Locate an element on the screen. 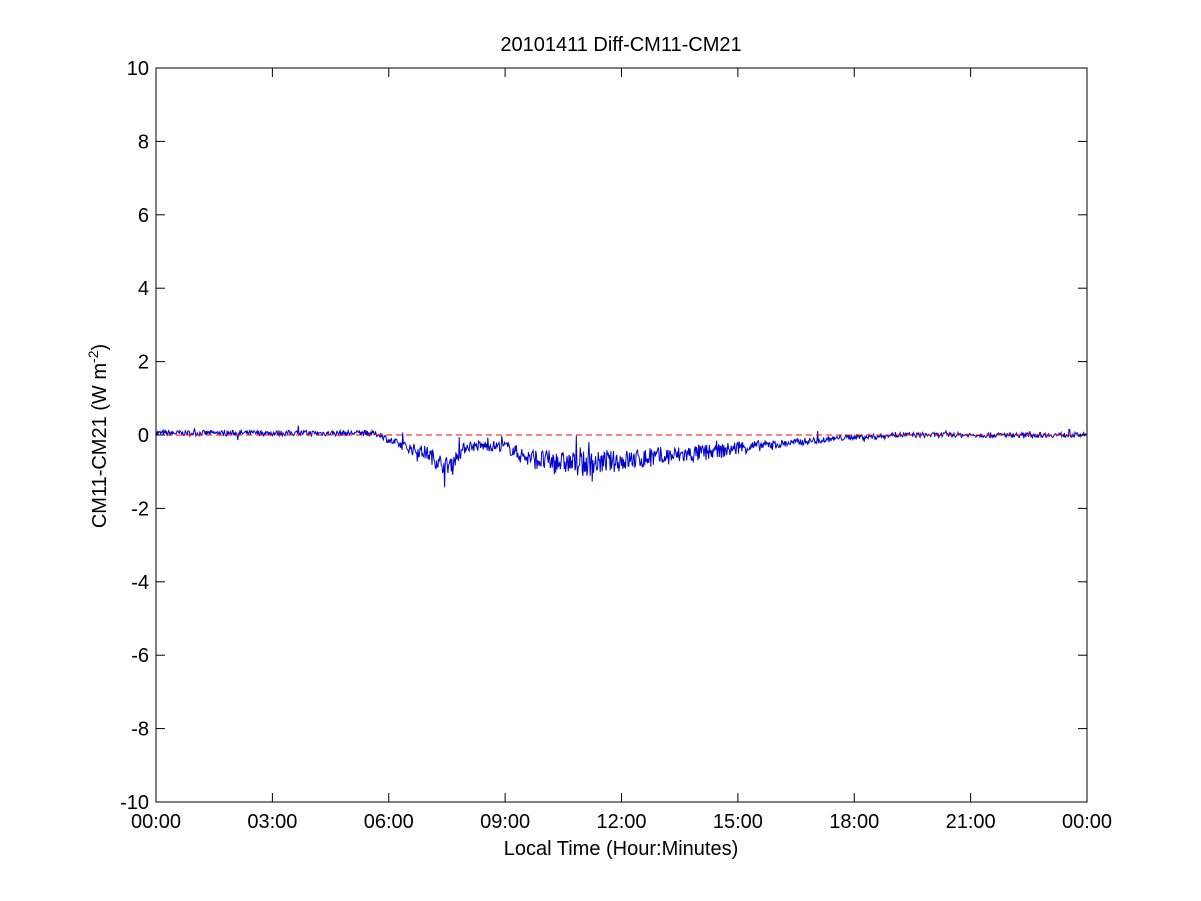 This screenshot has width=1201, height=901. y-tick-label: -8 is located at coordinates (140, 730).